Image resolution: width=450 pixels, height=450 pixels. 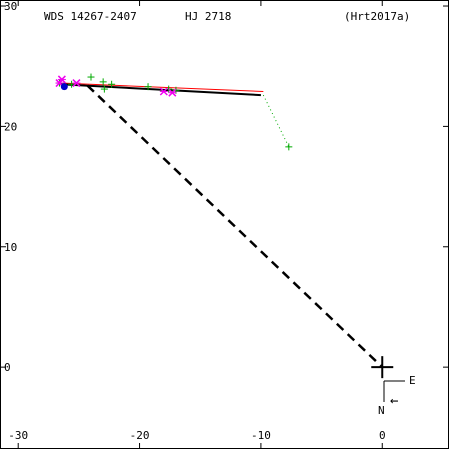 What do you see at coordinates (18, 435) in the screenshot?
I see `x-tick-label: -30` at bounding box center [18, 435].